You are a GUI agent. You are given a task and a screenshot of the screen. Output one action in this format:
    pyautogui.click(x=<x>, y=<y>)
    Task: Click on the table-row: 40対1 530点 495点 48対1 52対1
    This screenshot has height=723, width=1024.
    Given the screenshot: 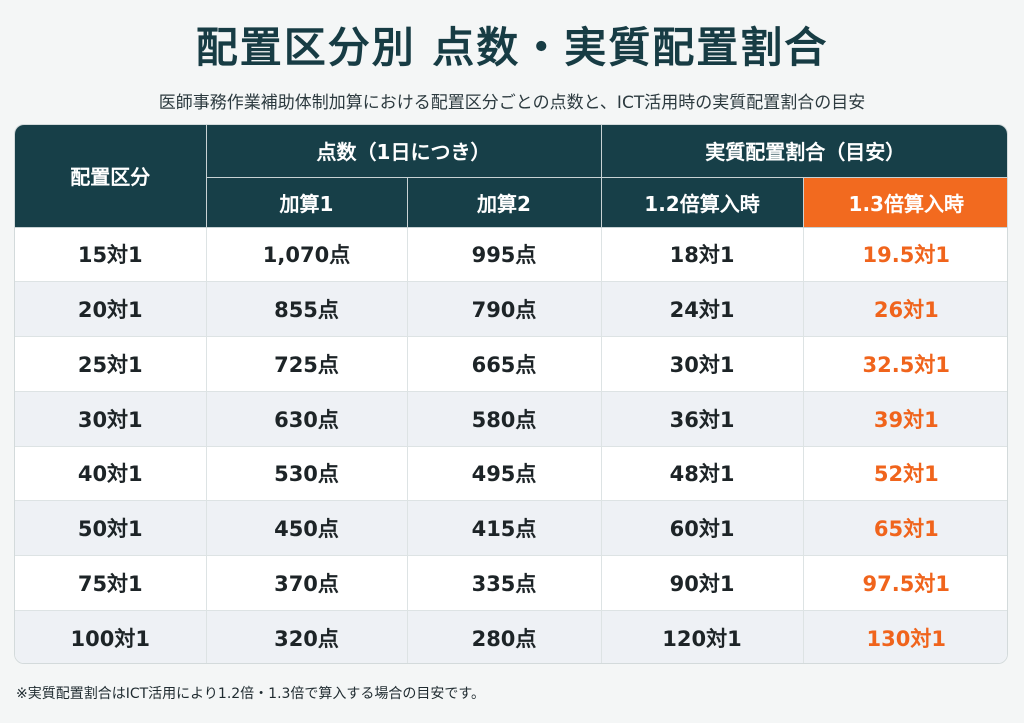 What is the action you would take?
    pyautogui.click(x=511, y=474)
    